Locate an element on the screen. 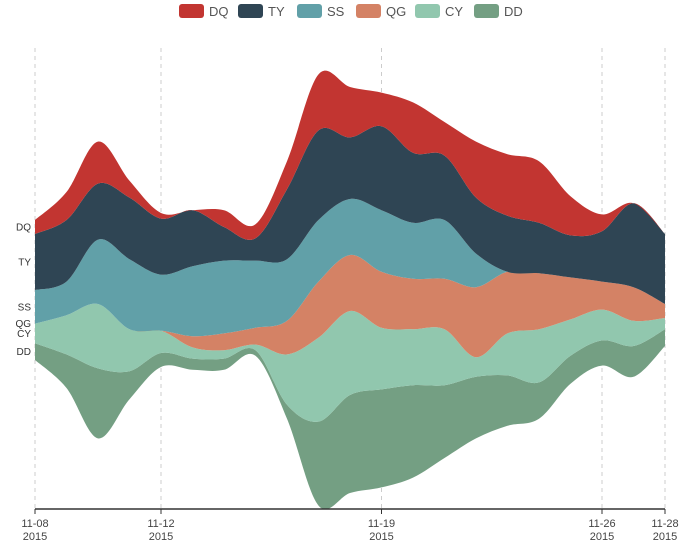 This screenshot has width=700, height=560. legend-item-ss: SS is located at coordinates (321, 11).